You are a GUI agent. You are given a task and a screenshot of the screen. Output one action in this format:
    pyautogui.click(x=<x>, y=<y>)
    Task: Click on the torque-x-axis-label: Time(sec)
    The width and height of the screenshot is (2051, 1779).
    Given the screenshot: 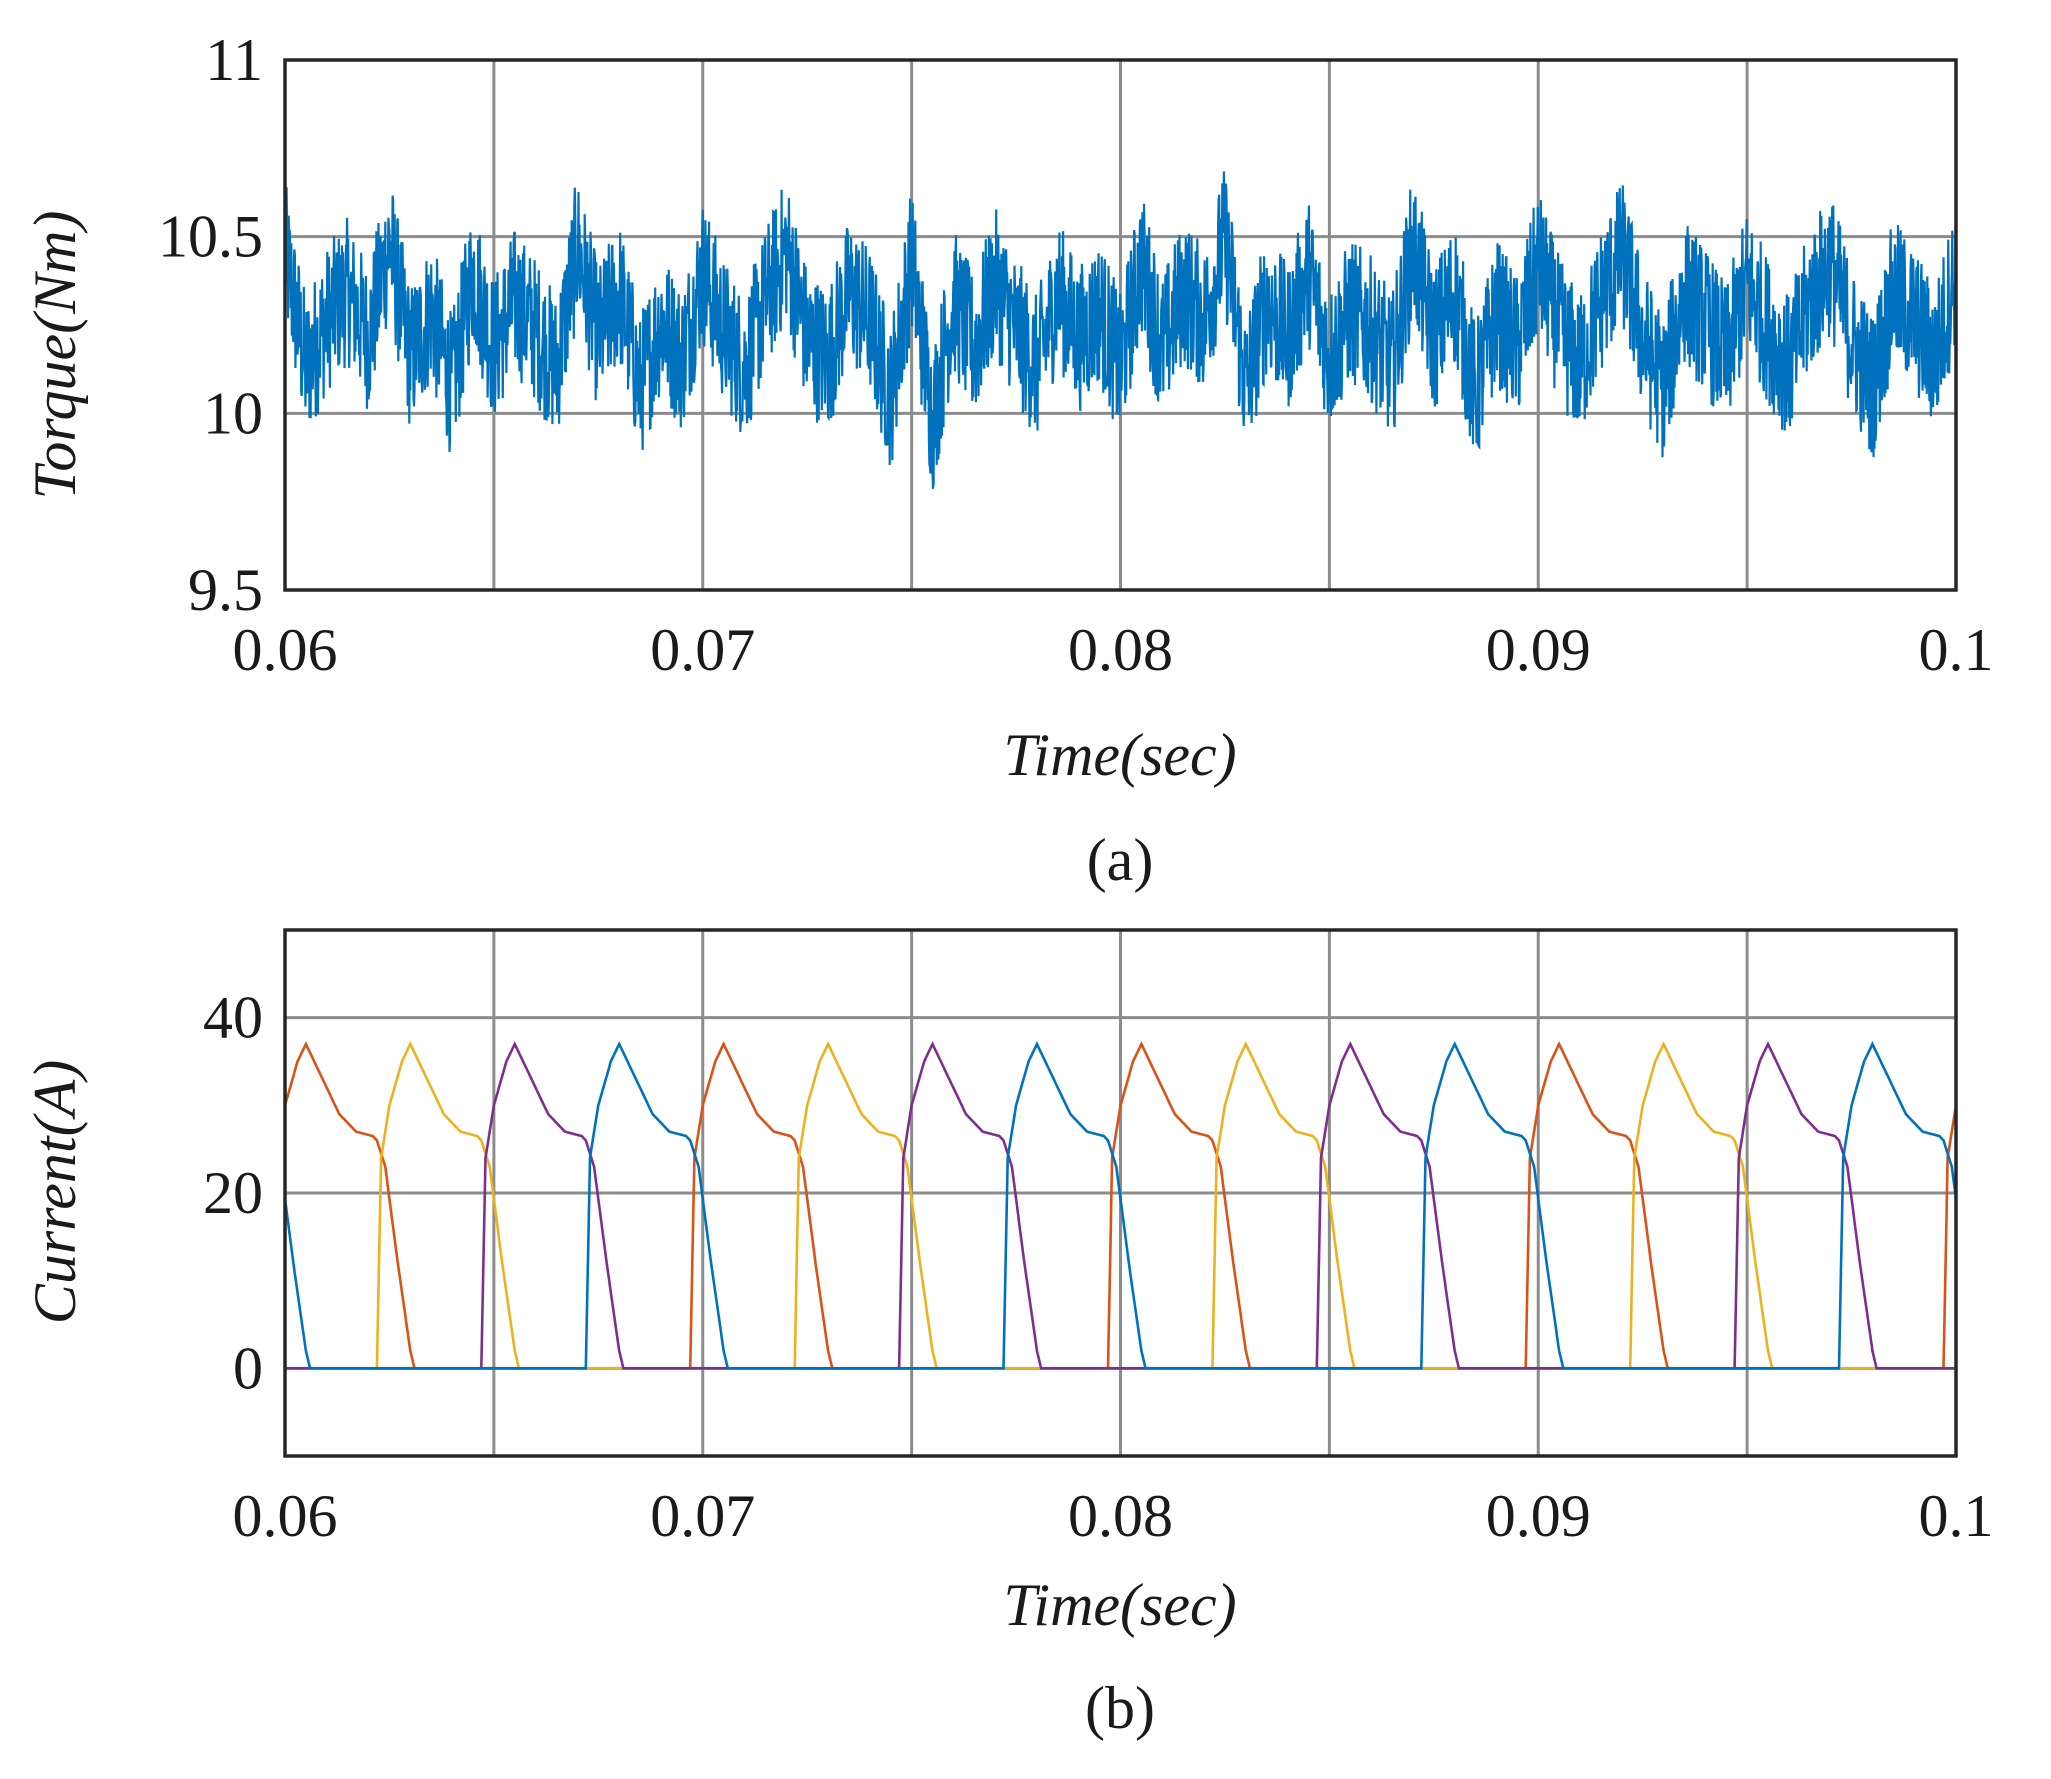 What is the action you would take?
    pyautogui.click(x=1119, y=755)
    